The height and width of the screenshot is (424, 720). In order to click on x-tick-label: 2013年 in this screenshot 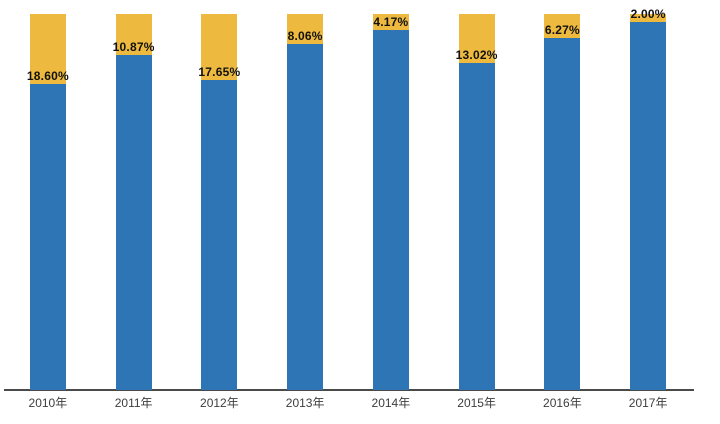, I will do `click(305, 403)`.